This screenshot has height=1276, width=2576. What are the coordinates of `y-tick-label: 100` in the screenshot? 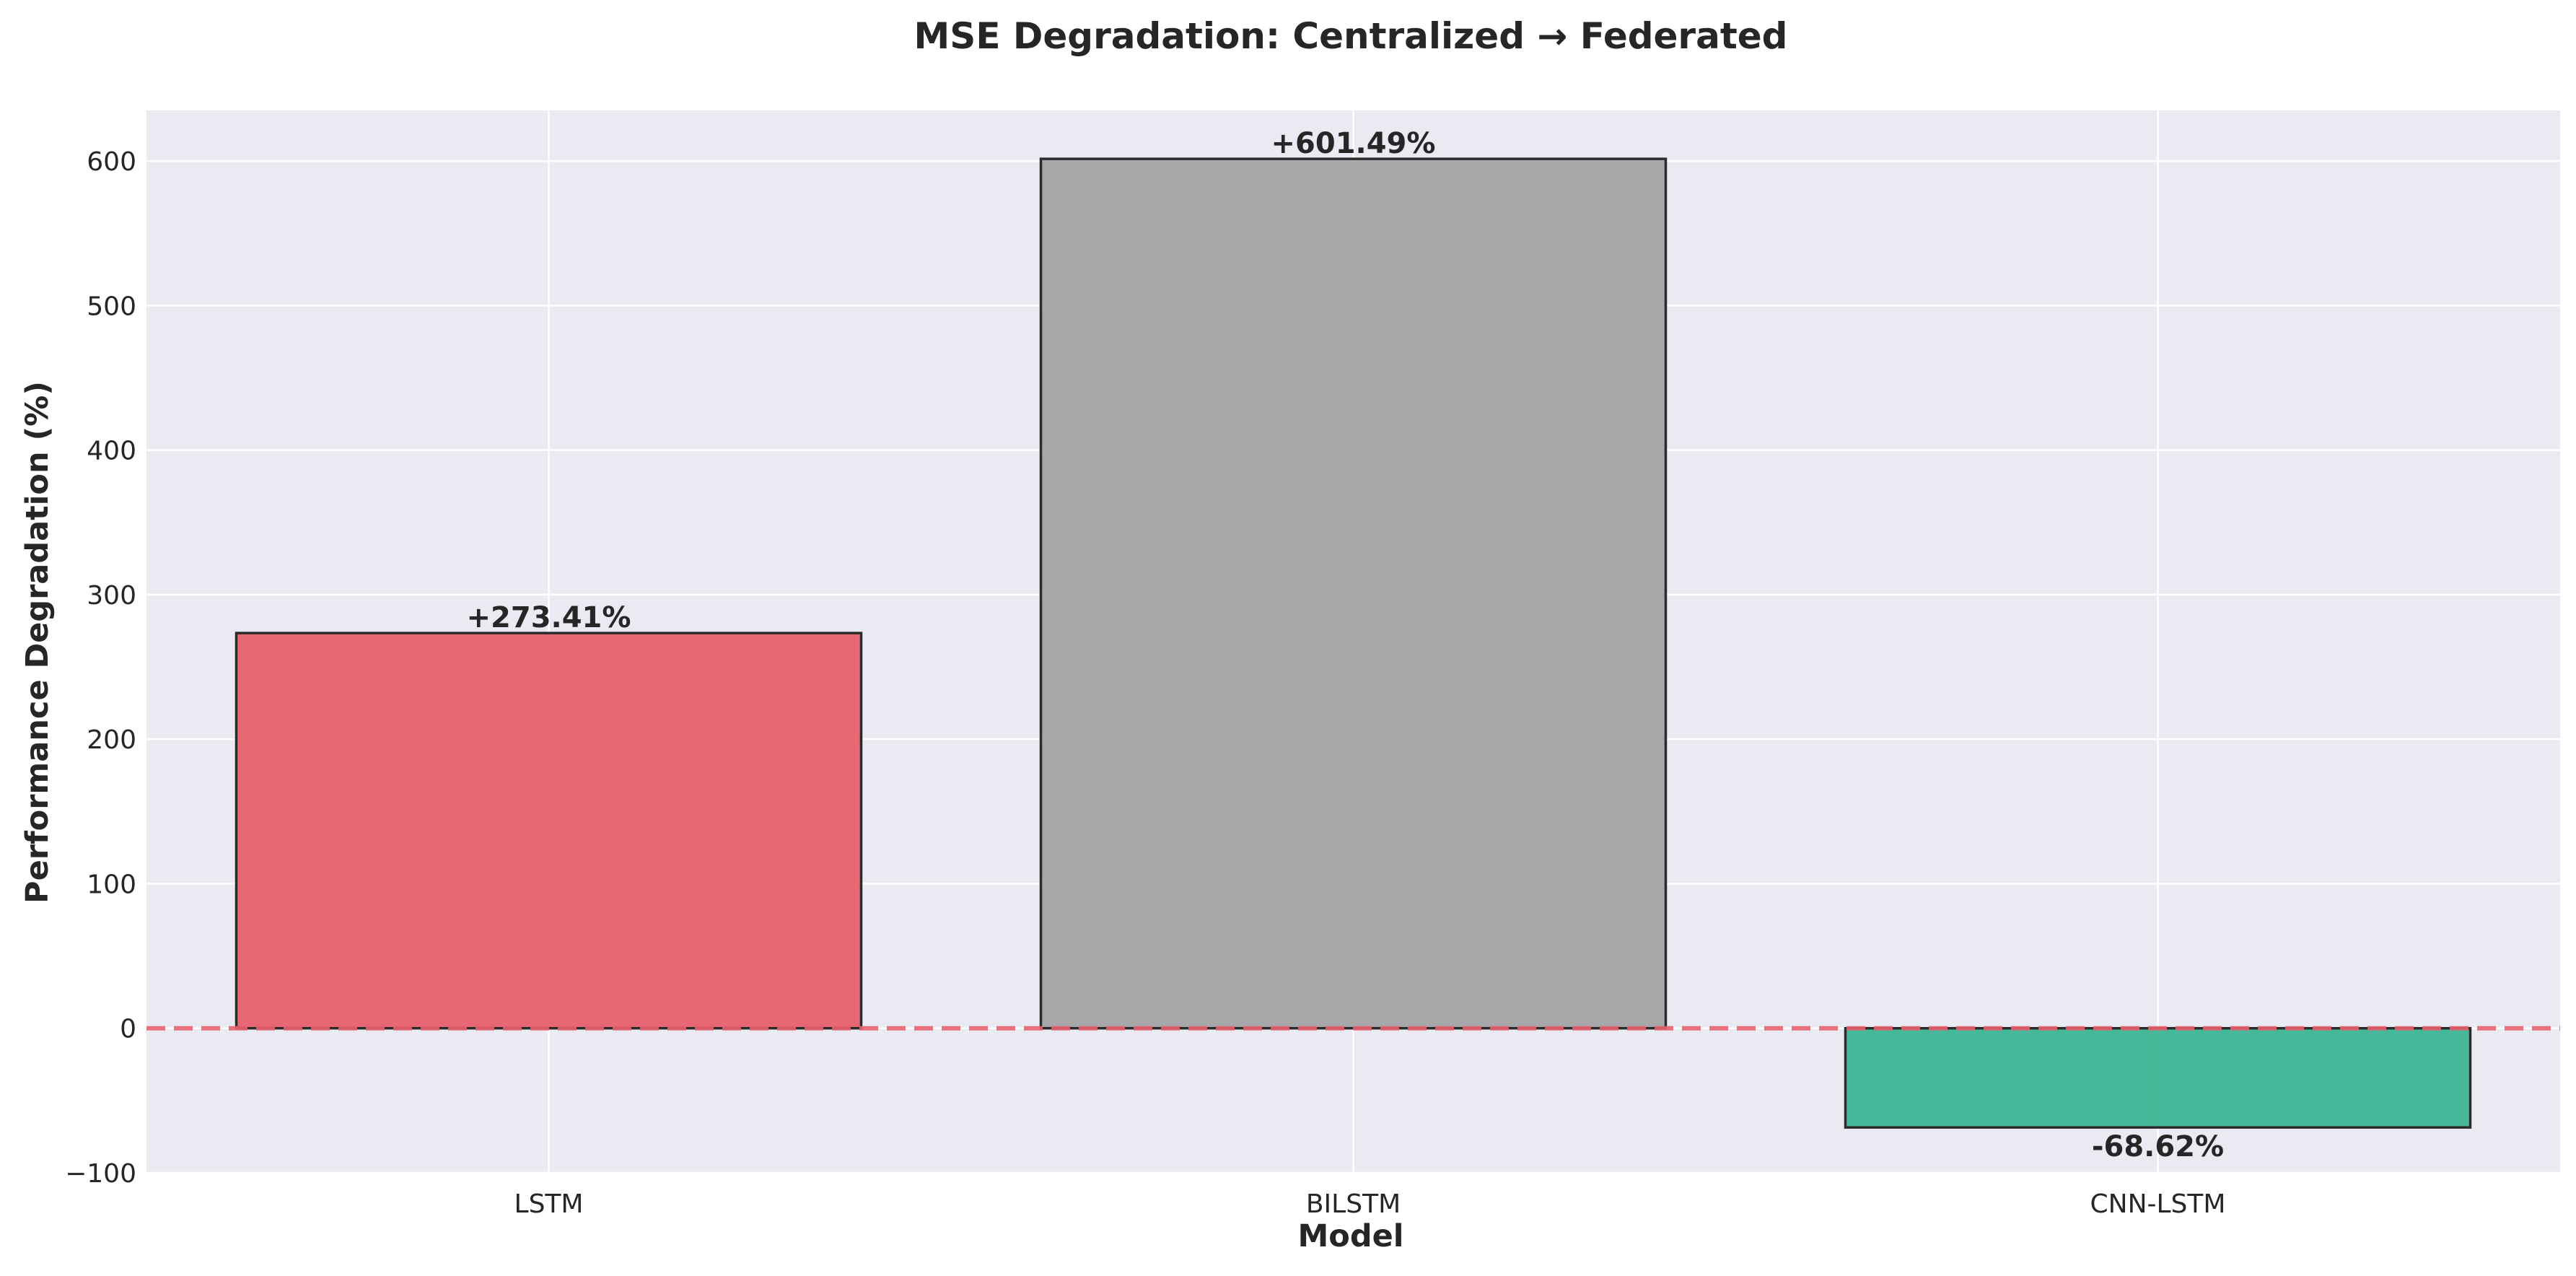 It's located at (111, 884).